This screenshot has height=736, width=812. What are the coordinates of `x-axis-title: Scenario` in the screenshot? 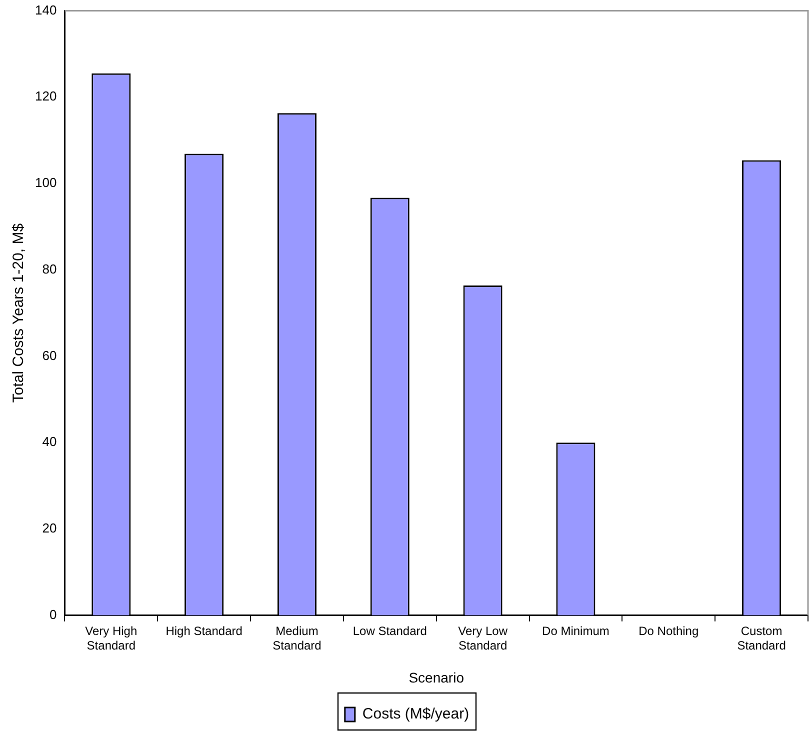 It's located at (436, 677).